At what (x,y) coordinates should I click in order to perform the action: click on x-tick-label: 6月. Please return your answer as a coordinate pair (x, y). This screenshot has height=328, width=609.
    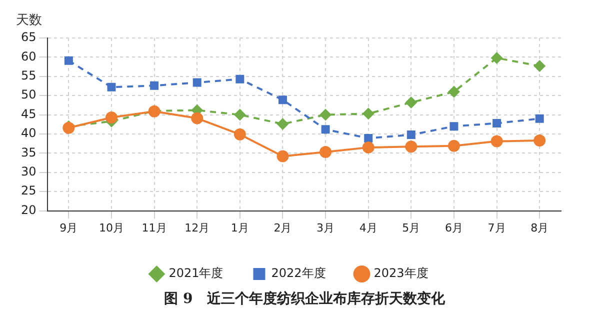
    Looking at the image, I should click on (453, 227).